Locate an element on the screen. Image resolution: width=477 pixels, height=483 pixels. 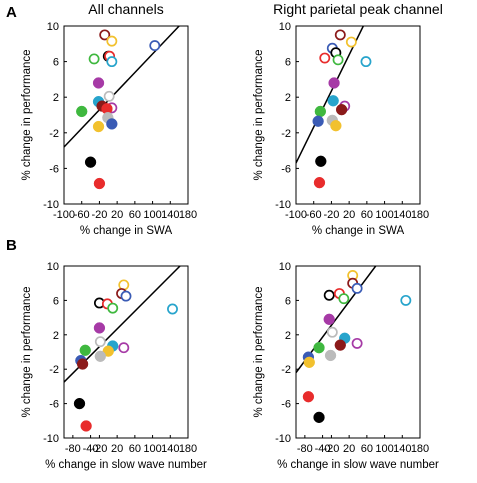
x-tick-label: -40 is located at coordinates (91, 449).